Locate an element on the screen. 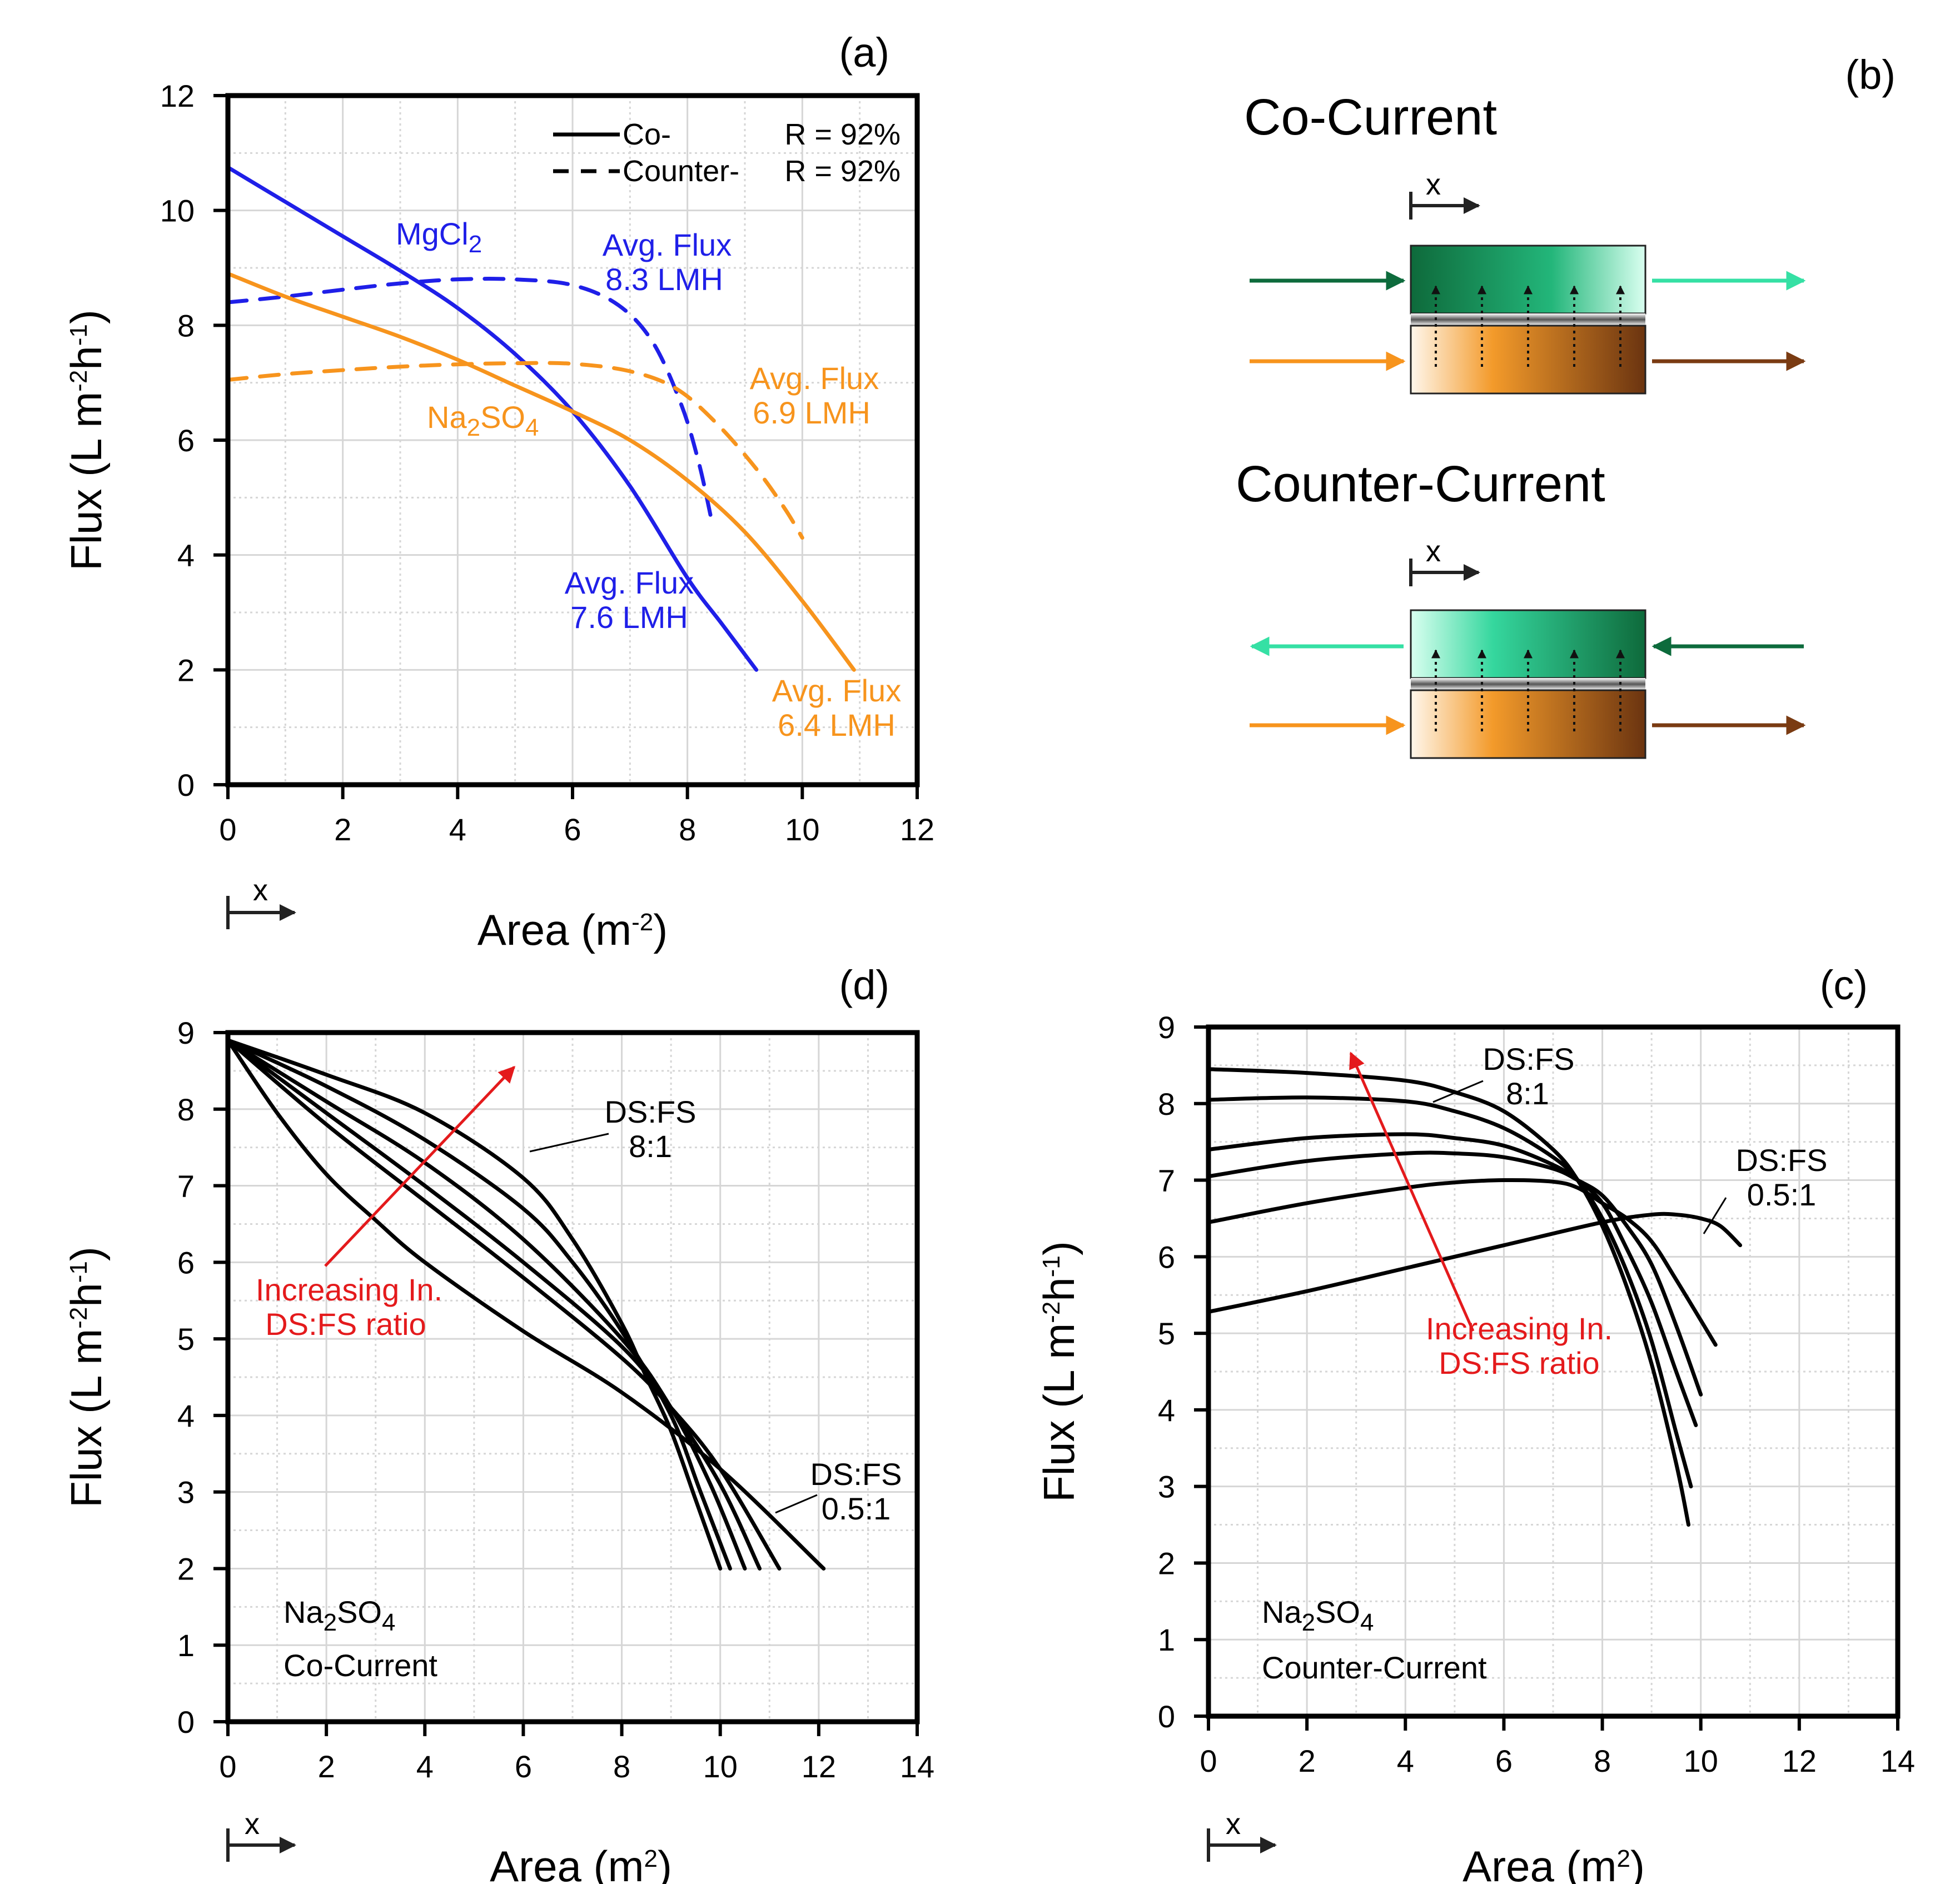 The height and width of the screenshot is (1884, 1960). c-ratio-high-line1: DS:FS is located at coordinates (1529, 1058).